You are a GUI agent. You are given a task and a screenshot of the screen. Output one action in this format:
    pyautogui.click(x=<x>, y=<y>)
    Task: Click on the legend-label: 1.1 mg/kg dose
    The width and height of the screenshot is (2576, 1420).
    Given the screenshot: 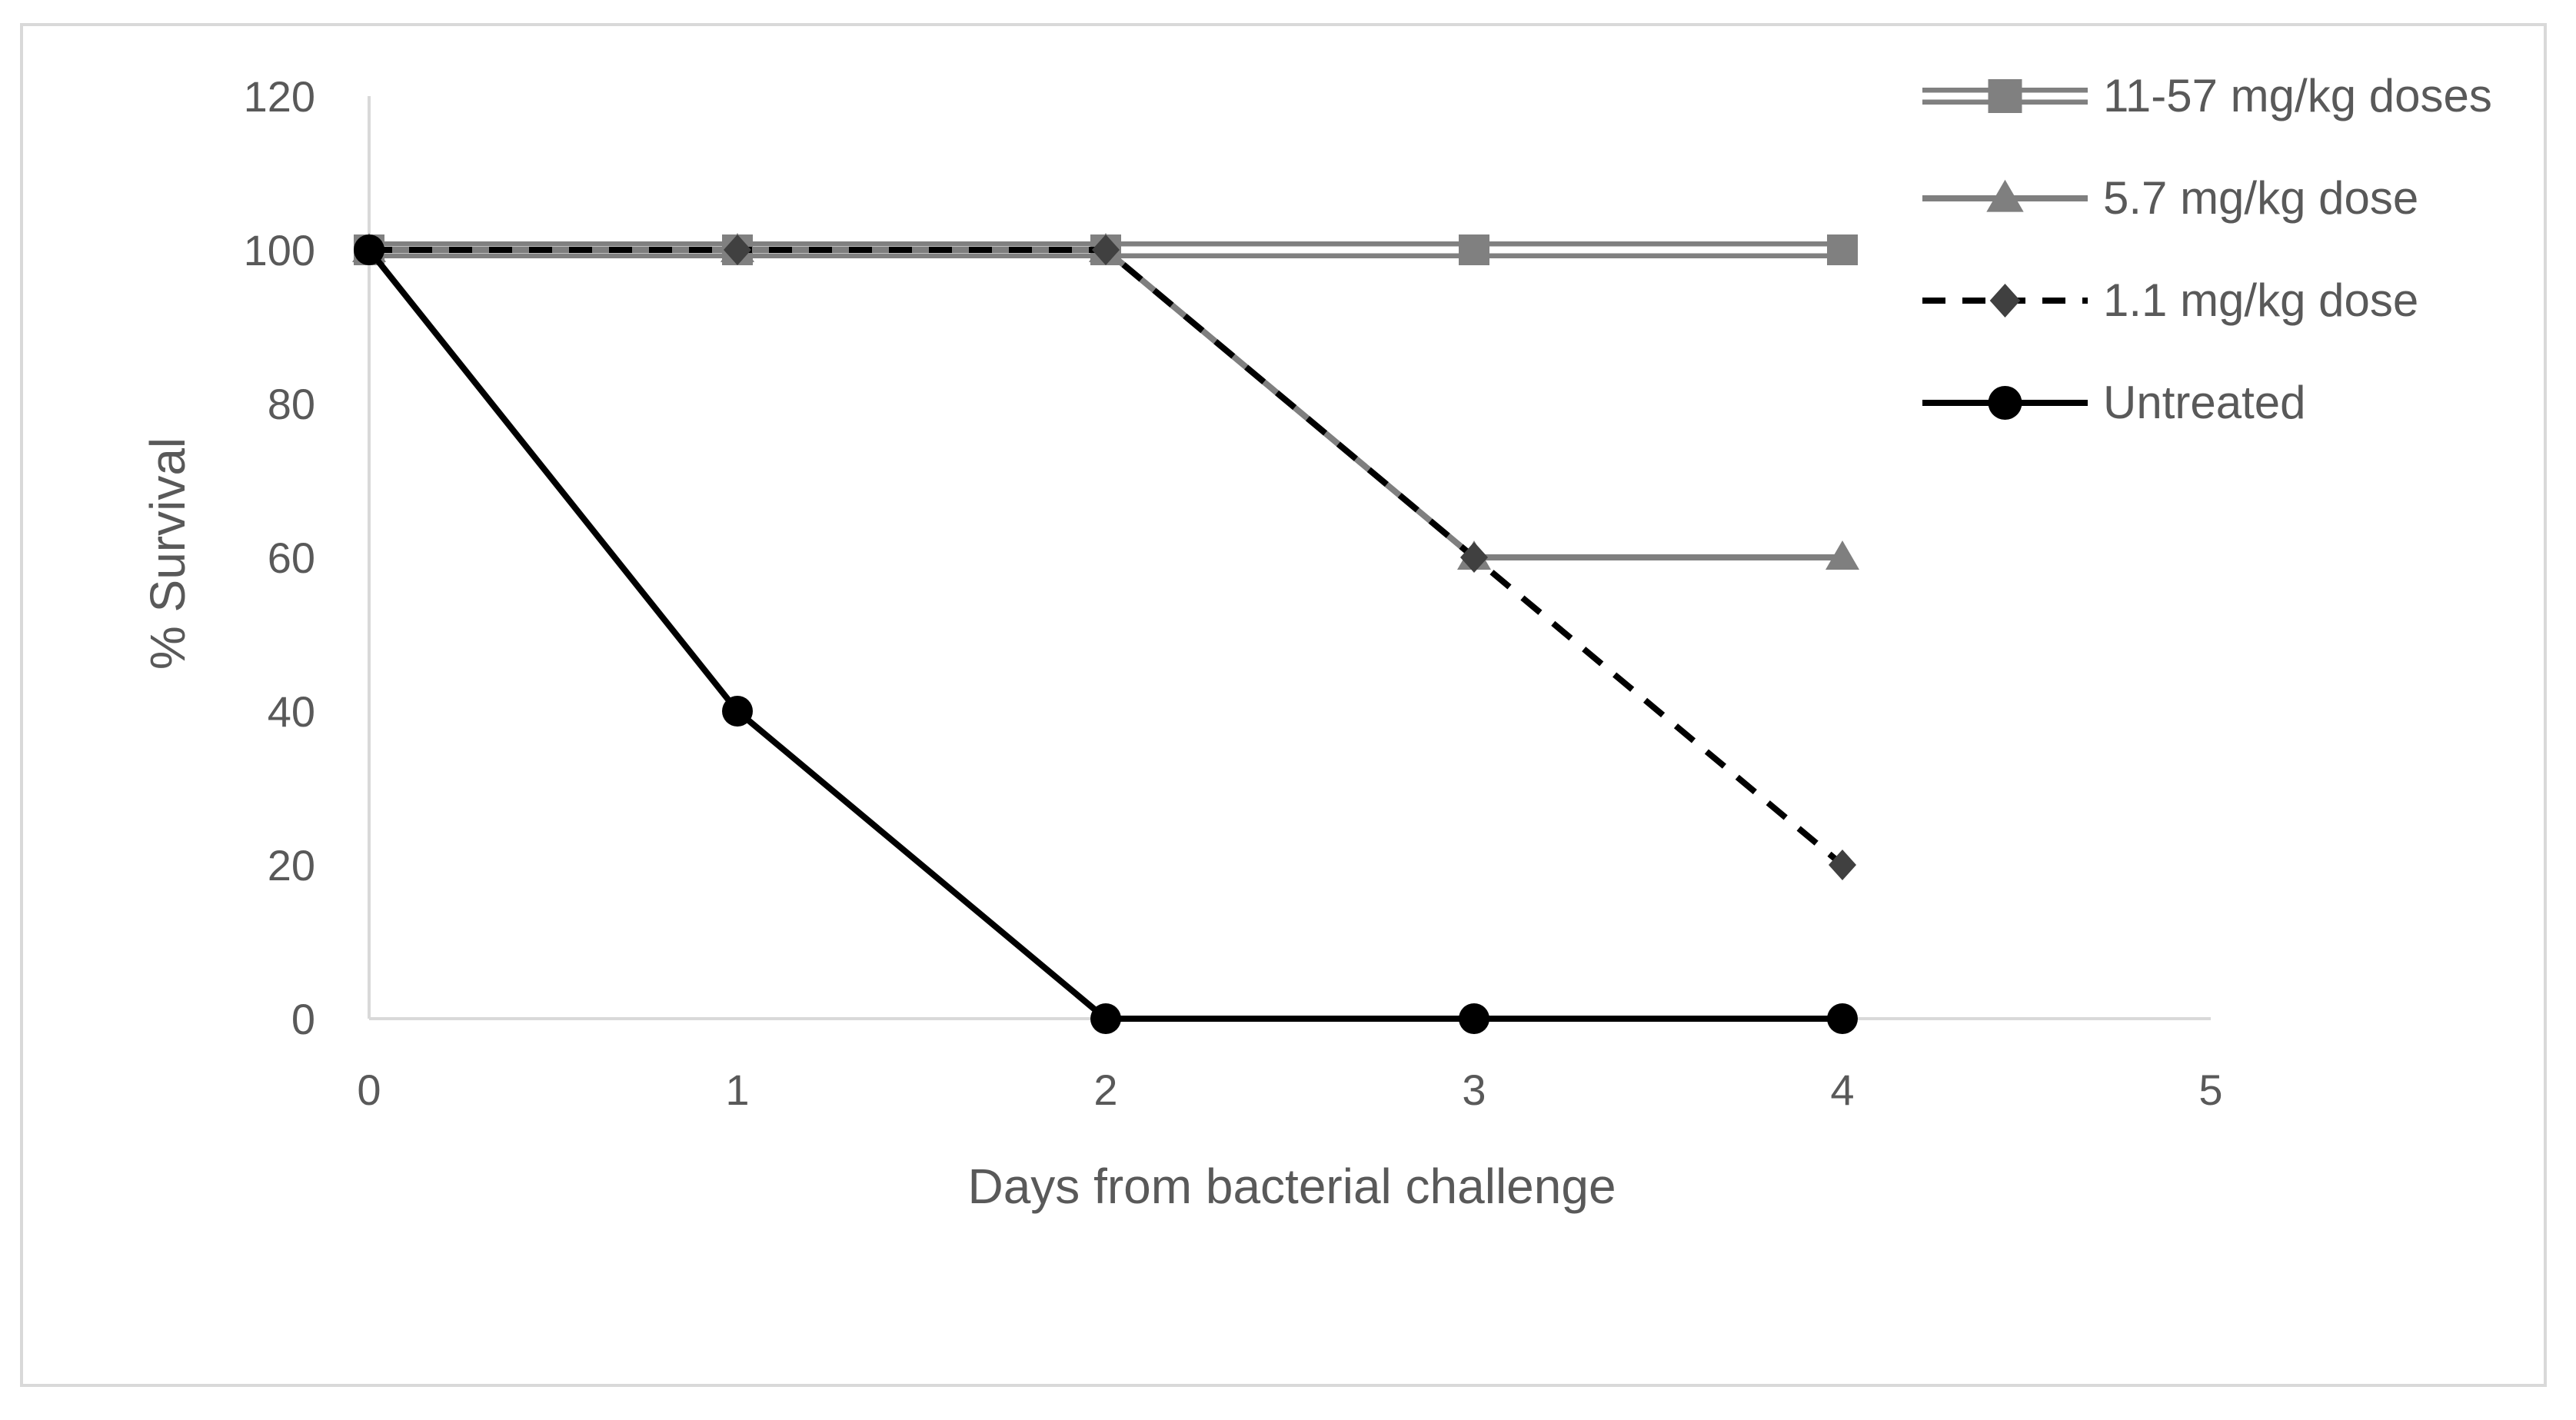 What is the action you would take?
    pyautogui.click(x=2260, y=300)
    